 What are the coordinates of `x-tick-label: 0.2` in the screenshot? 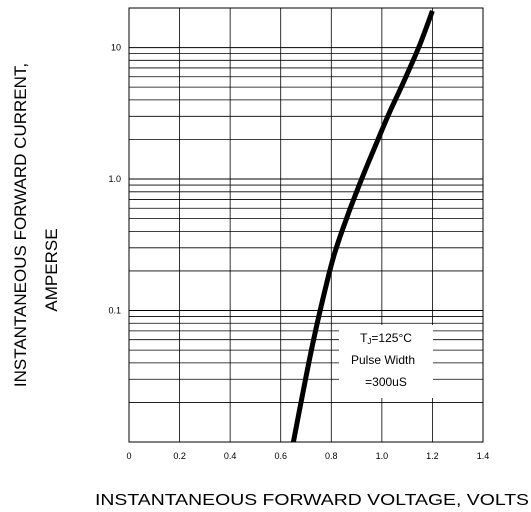 It's located at (179, 456).